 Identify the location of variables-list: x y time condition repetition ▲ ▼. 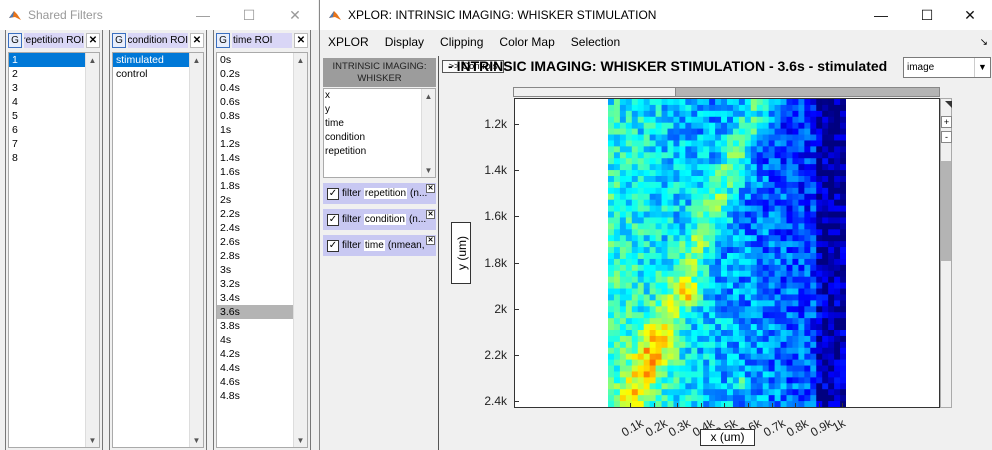
(379, 133).